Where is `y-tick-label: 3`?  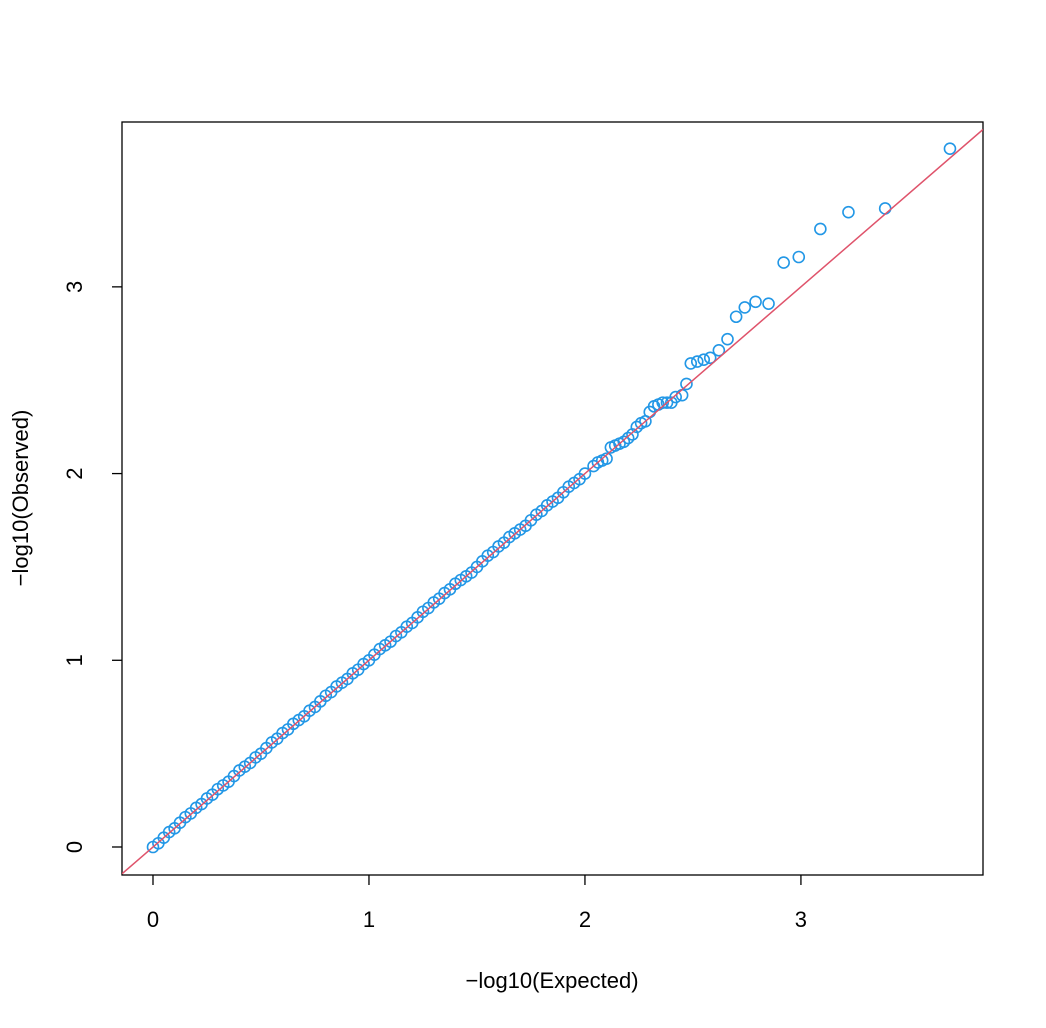 y-tick-label: 3 is located at coordinates (74, 287).